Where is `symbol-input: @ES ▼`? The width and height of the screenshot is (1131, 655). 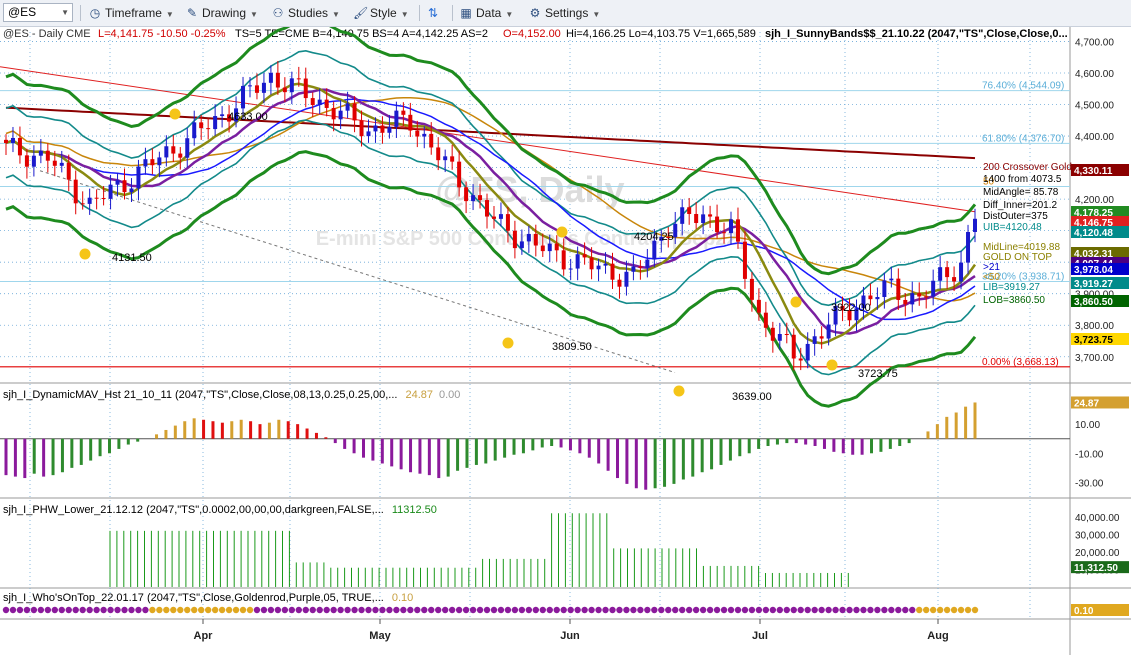 symbol-input: @ES ▼ is located at coordinates (38, 12).